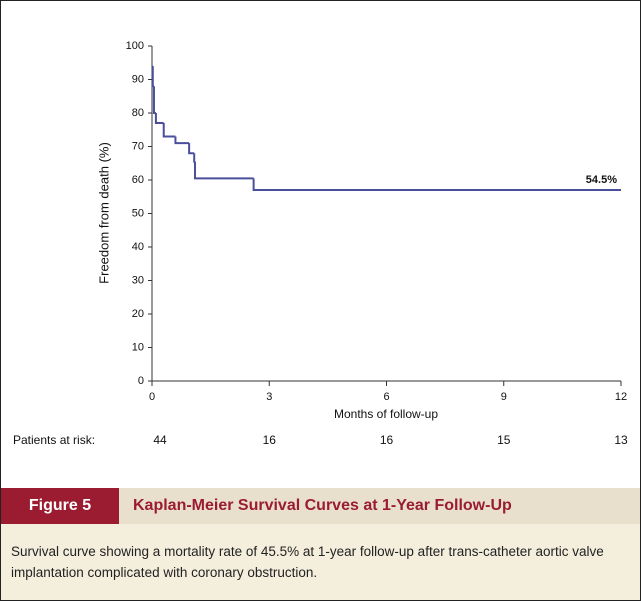 This screenshot has height=601, width=641. I want to click on x-tick-label: 12, so click(621, 397).